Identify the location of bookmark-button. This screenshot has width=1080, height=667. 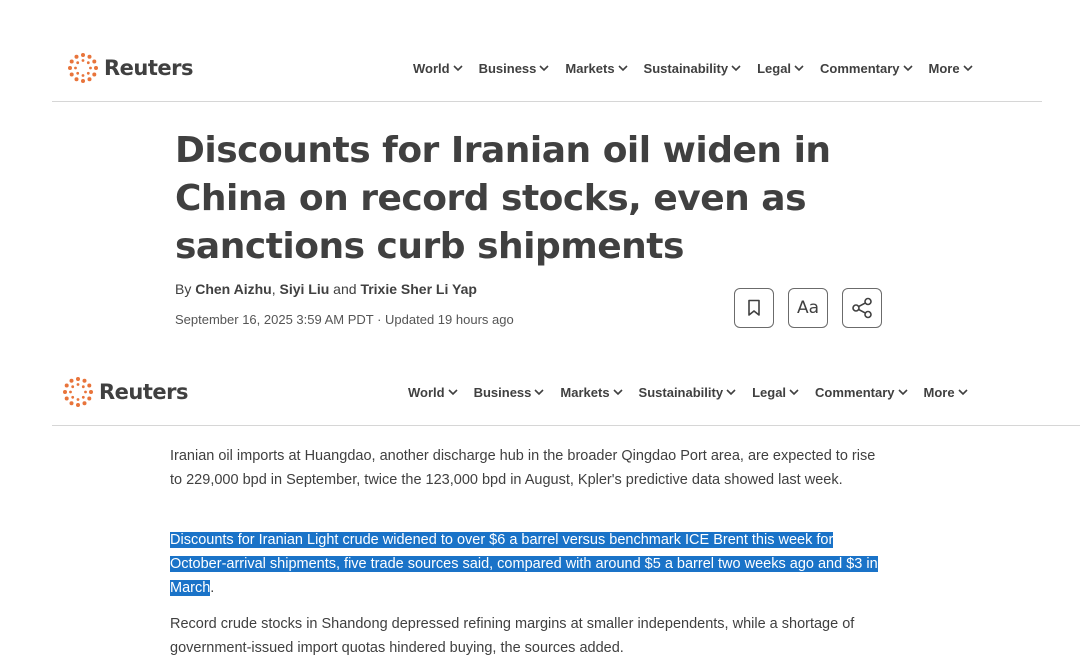
(754, 308).